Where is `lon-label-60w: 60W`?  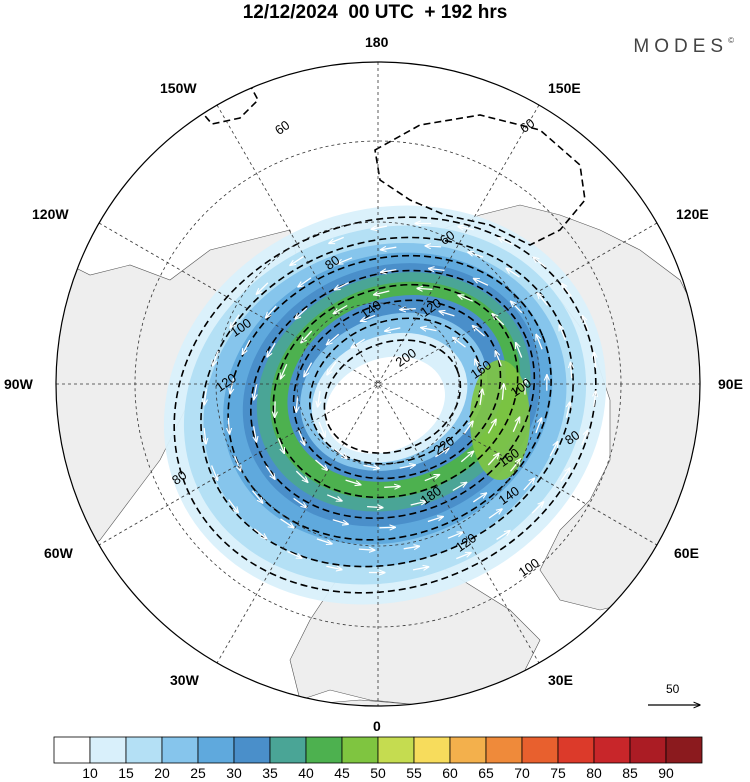
lon-label-60w: 60W is located at coordinates (58, 553).